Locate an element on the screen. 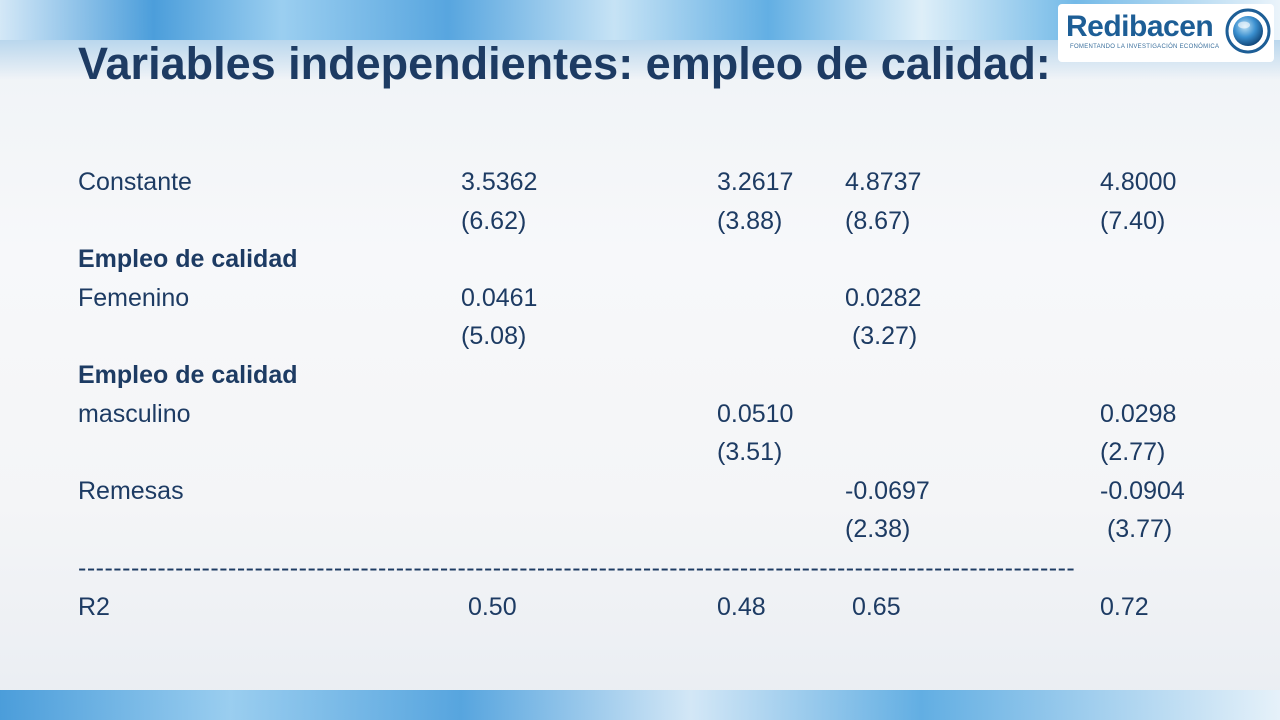 The width and height of the screenshot is (1280, 720). cell-col3: 0.0282 is located at coordinates (883, 297).